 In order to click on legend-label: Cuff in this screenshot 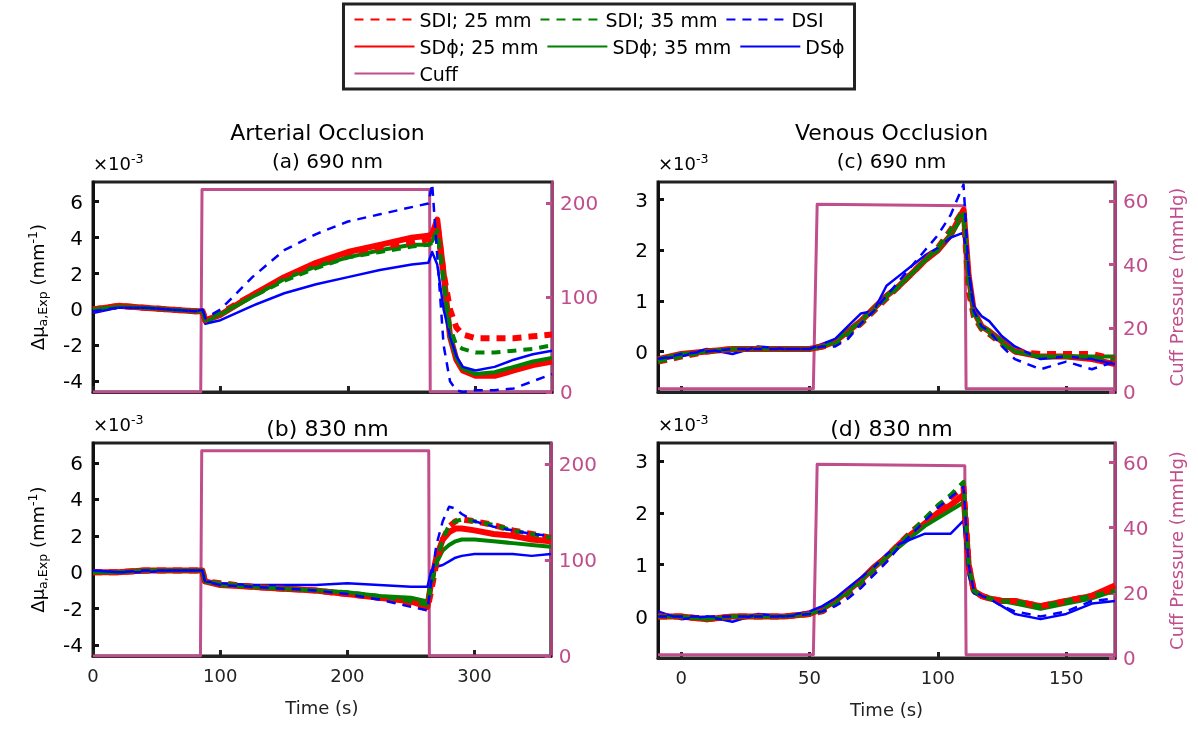, I will do `click(439, 73)`.